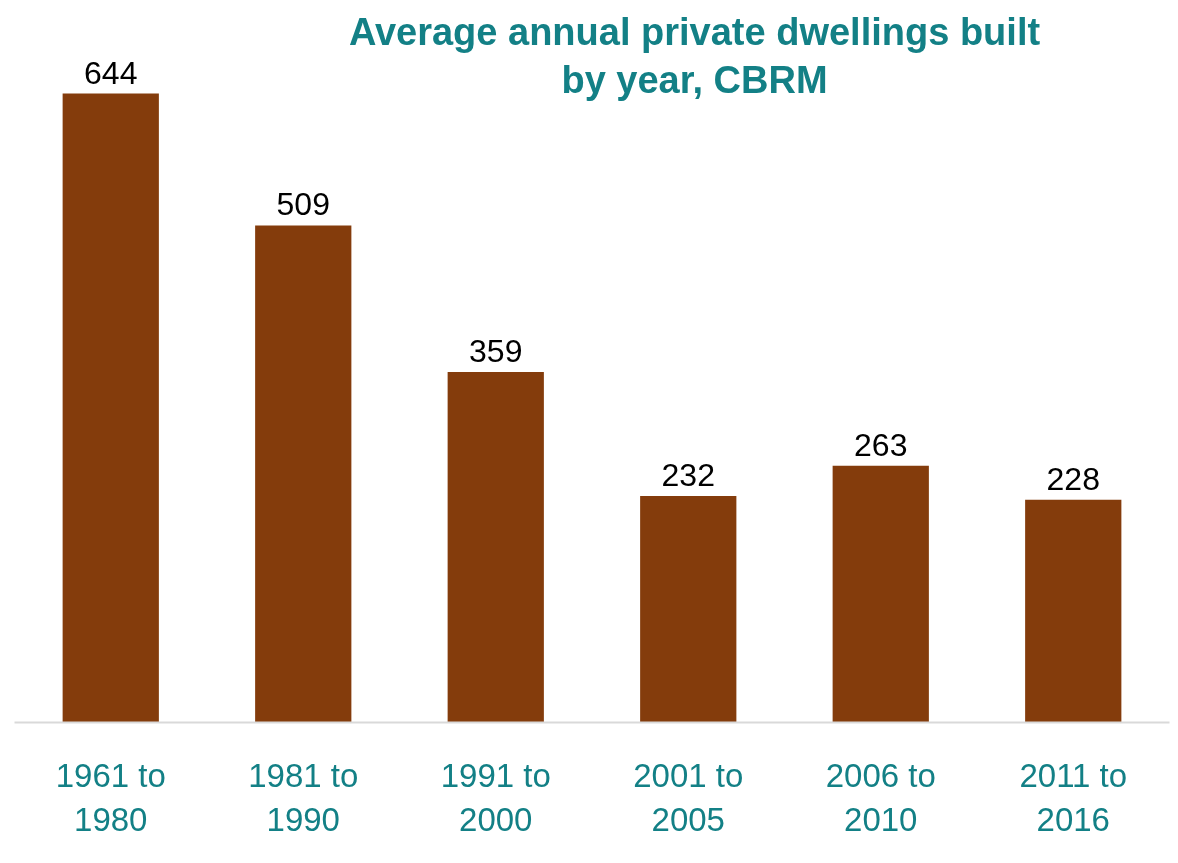 The height and width of the screenshot is (863, 1178). What do you see at coordinates (688, 474) in the screenshot?
I see `data-label: 232` at bounding box center [688, 474].